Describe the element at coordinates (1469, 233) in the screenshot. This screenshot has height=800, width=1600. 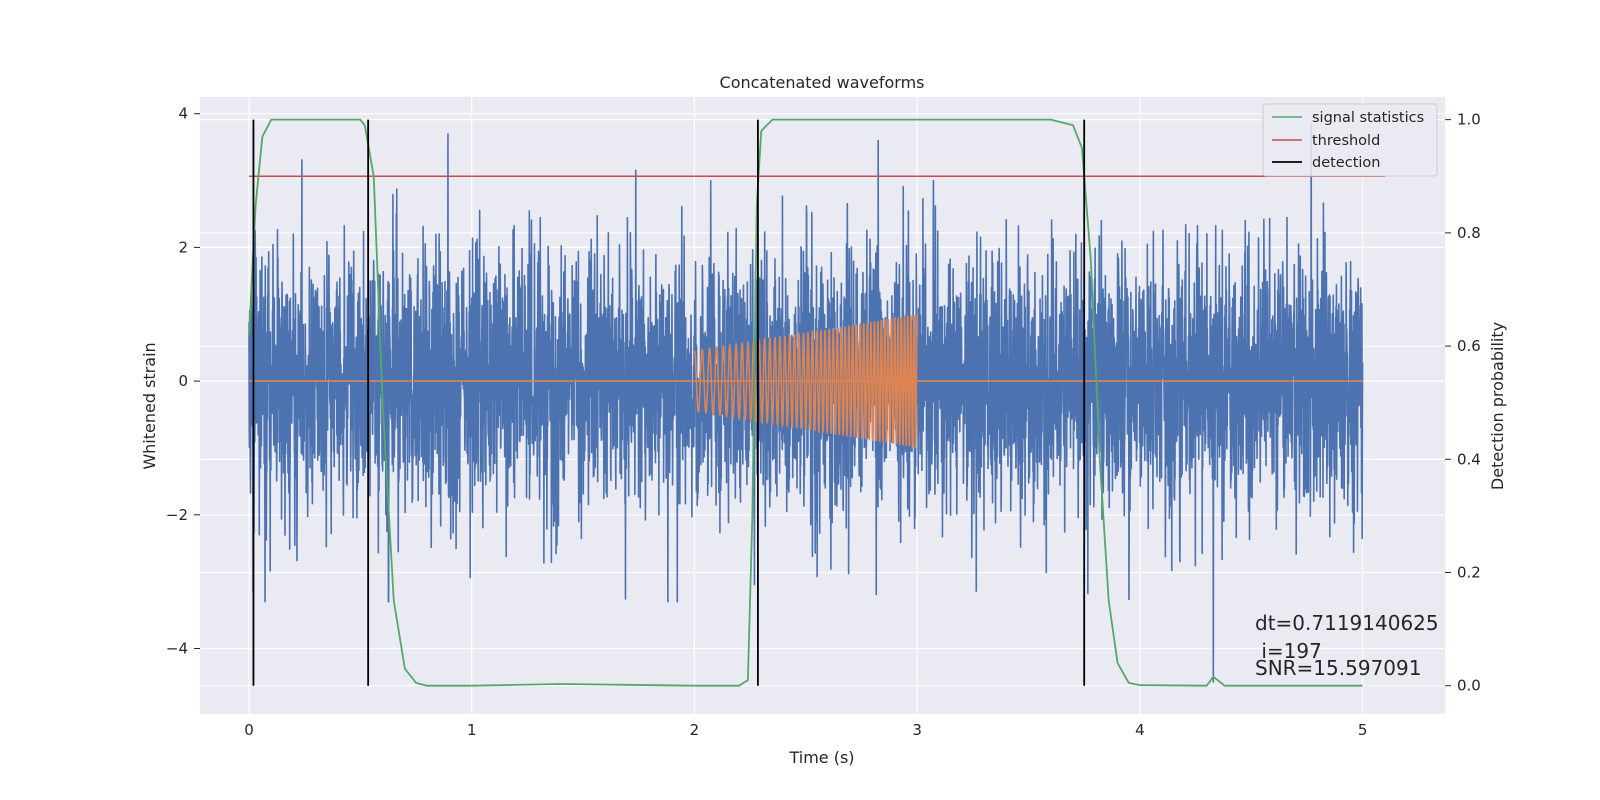
I see `y-tick-label-right: 0.8` at that location.